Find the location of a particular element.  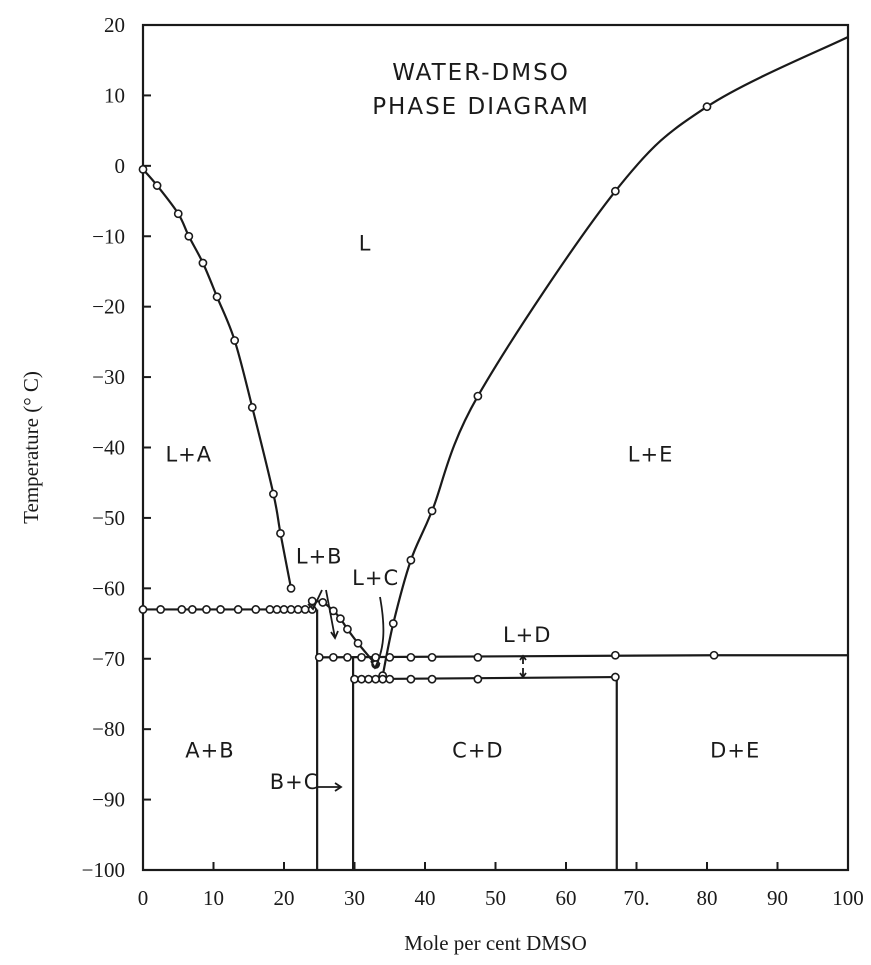

arrowhead-b-plus-c is located at coordinates (338, 787).